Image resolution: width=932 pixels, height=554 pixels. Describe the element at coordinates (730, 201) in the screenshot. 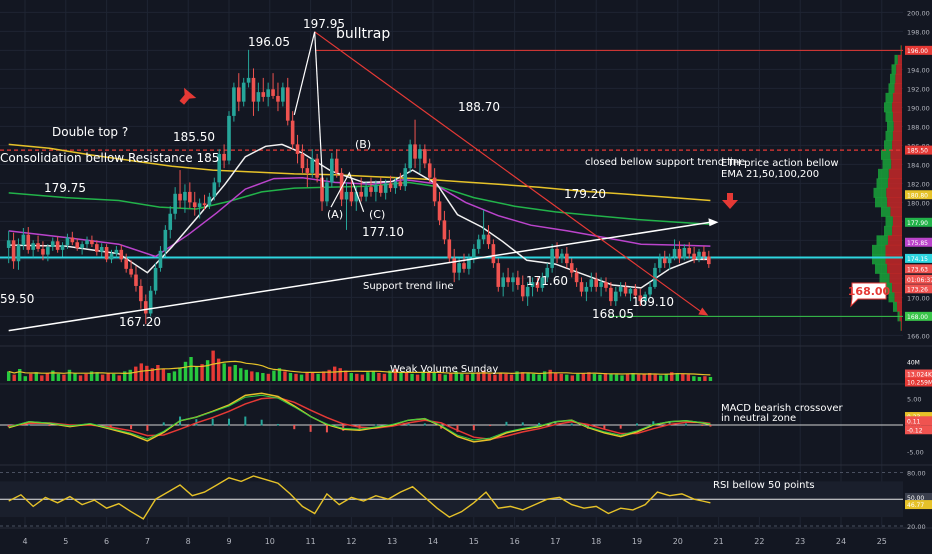

I see `down-arrow-icon` at that location.